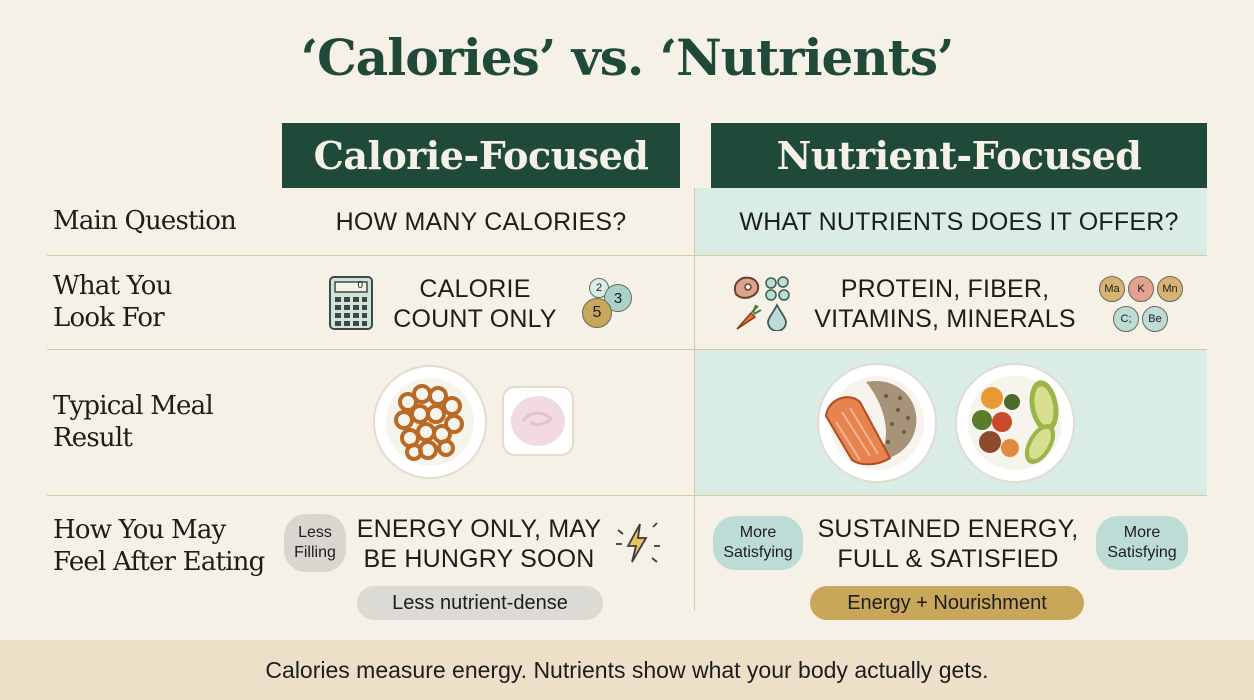 The image size is (1254, 700). Describe the element at coordinates (959, 222) in the screenshot. I see `nutrient-main-question: WHAT NUTRIENTS DOES IT OFFER?` at that location.